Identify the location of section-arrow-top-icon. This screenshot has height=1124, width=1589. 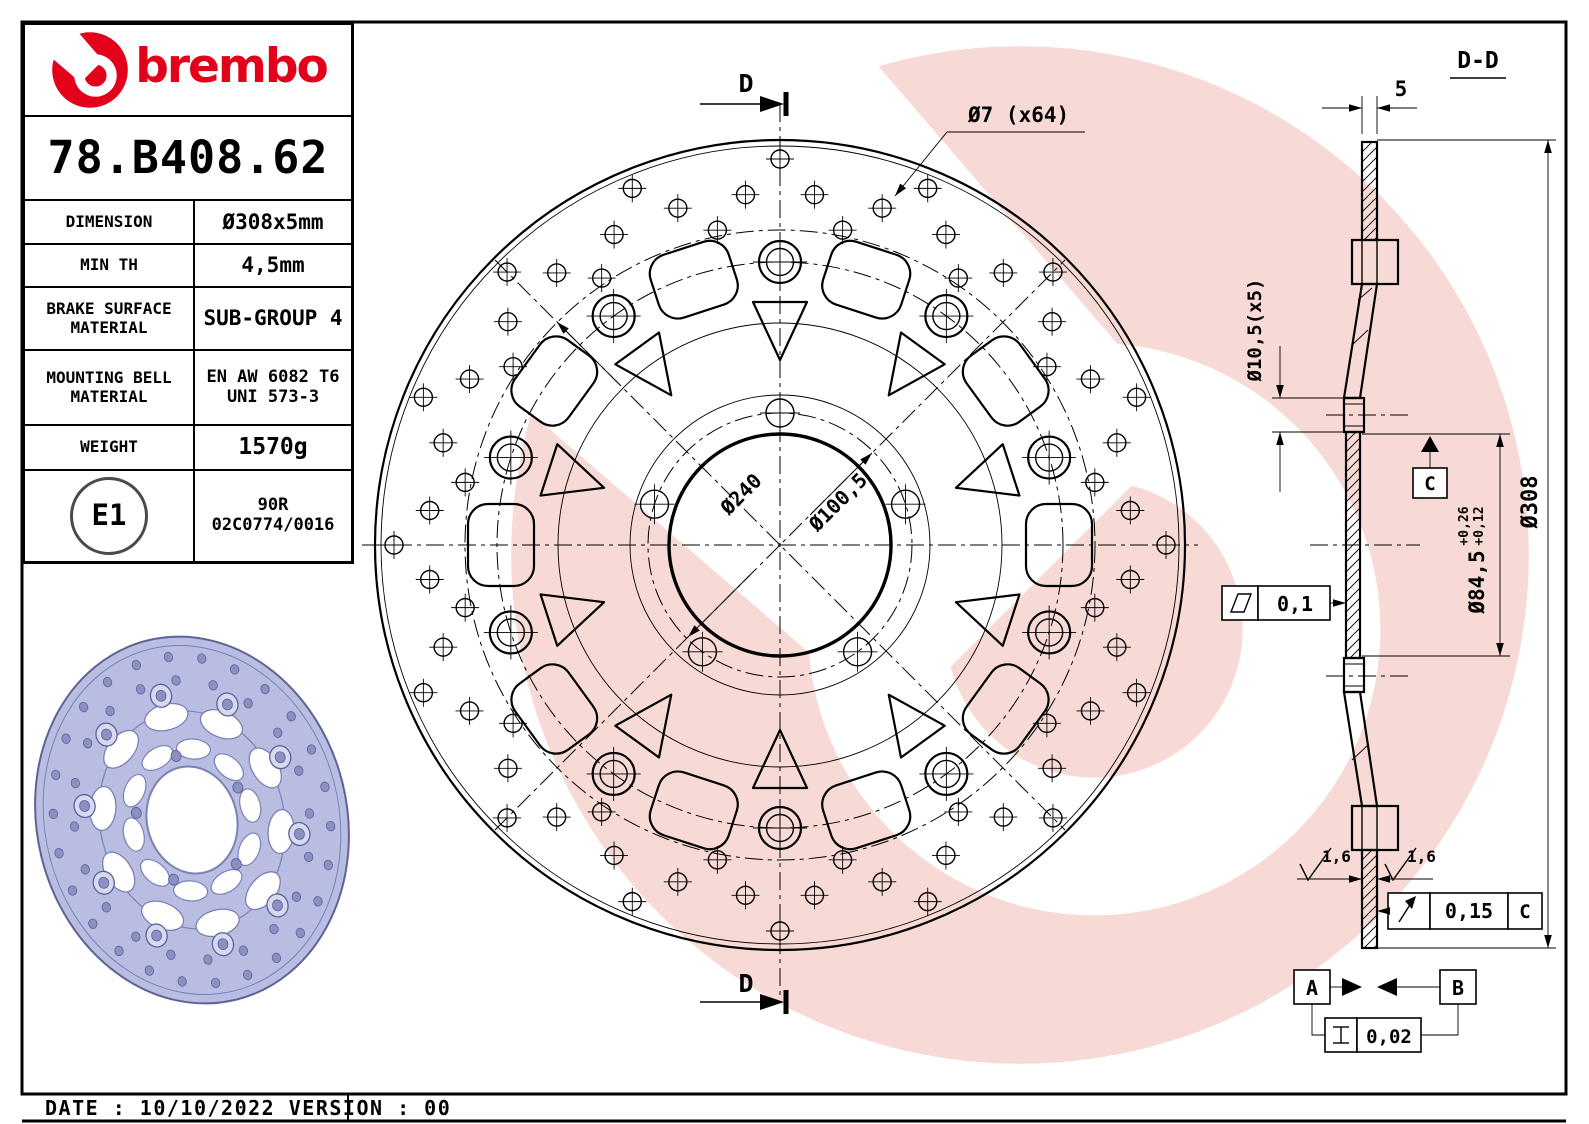
(772, 104).